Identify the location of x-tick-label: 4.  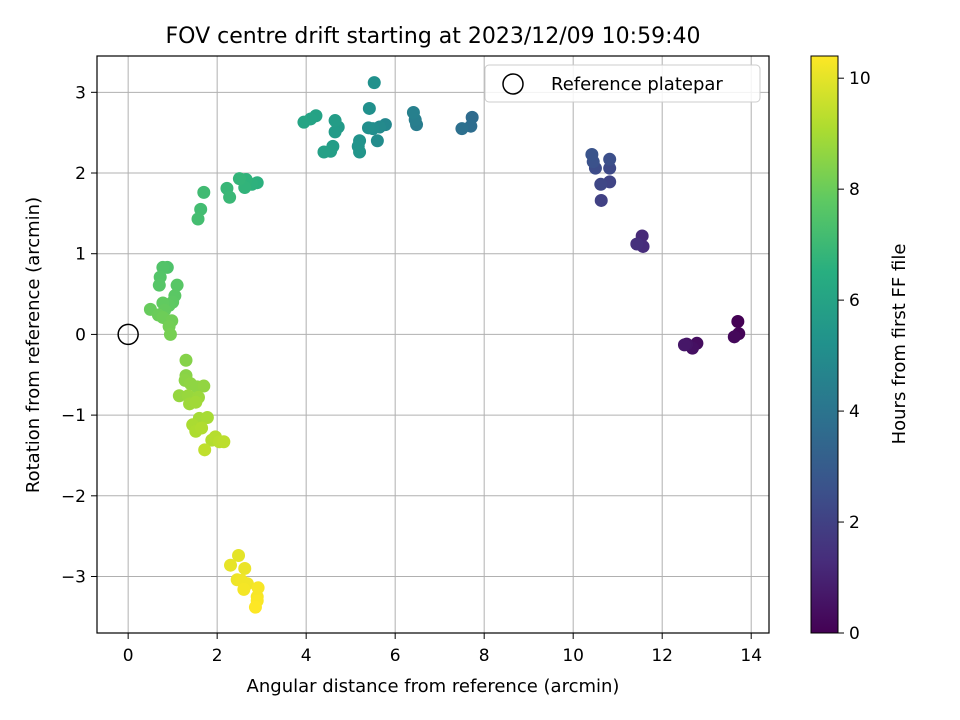
(306, 656).